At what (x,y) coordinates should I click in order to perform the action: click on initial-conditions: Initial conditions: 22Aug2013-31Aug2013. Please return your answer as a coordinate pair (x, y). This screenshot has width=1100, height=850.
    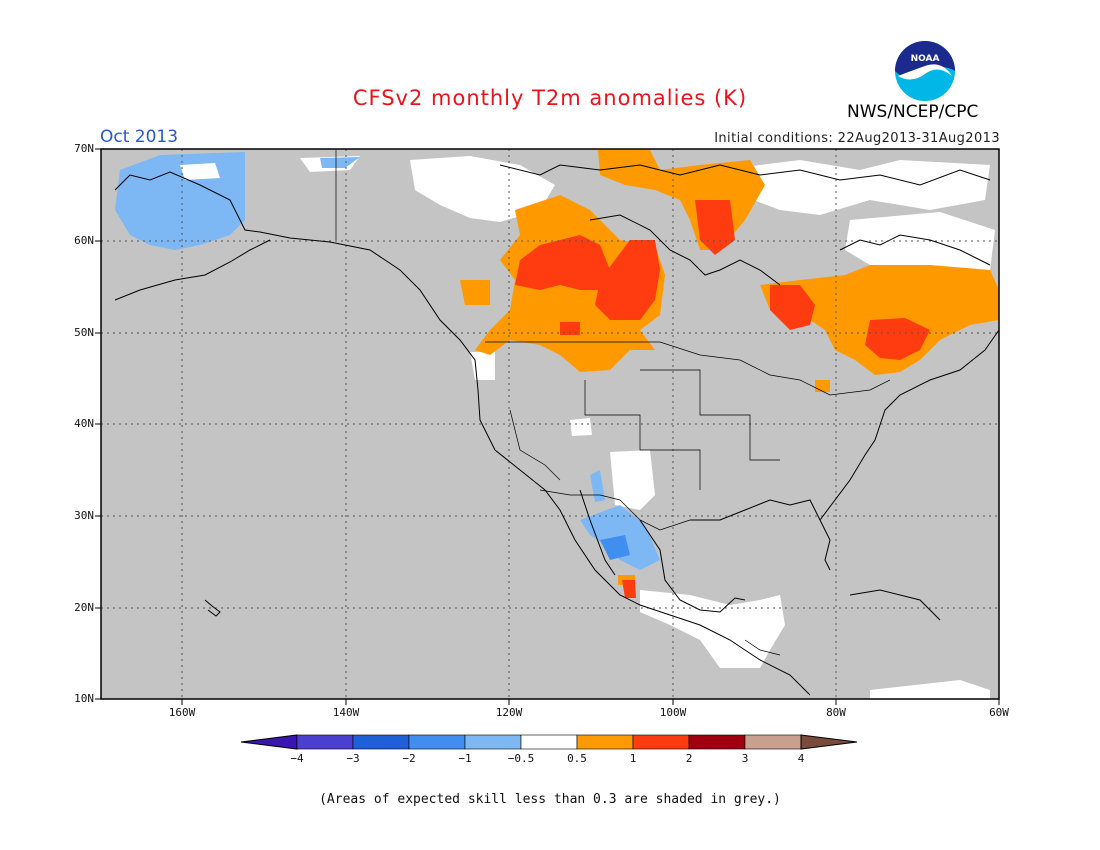
    Looking at the image, I should click on (857, 138).